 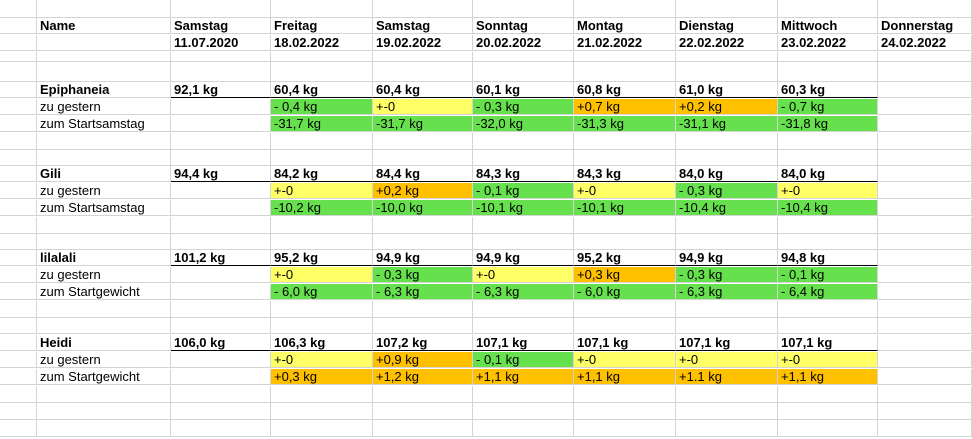 I want to click on row-label: zum Startsamstag, so click(x=104, y=208).